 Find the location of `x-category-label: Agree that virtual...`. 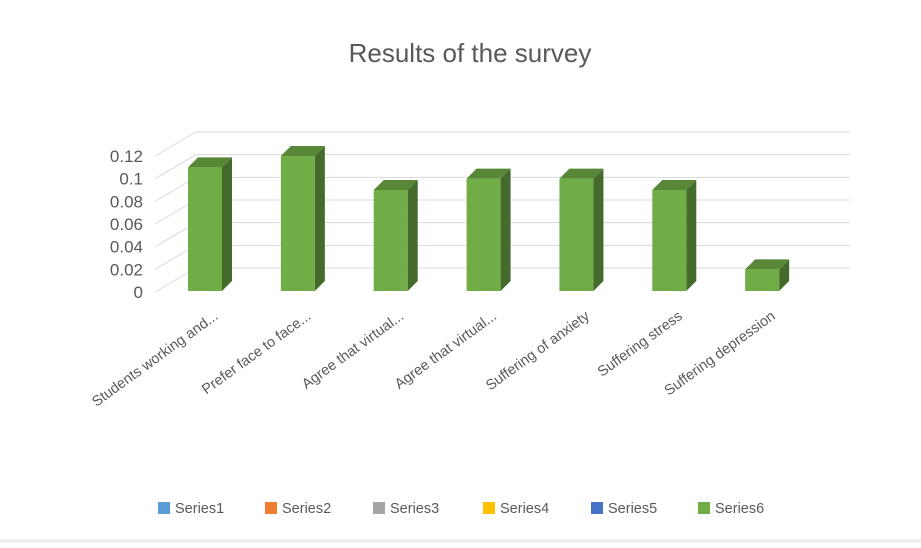

x-category-label: Agree that virtual... is located at coordinates (353, 350).